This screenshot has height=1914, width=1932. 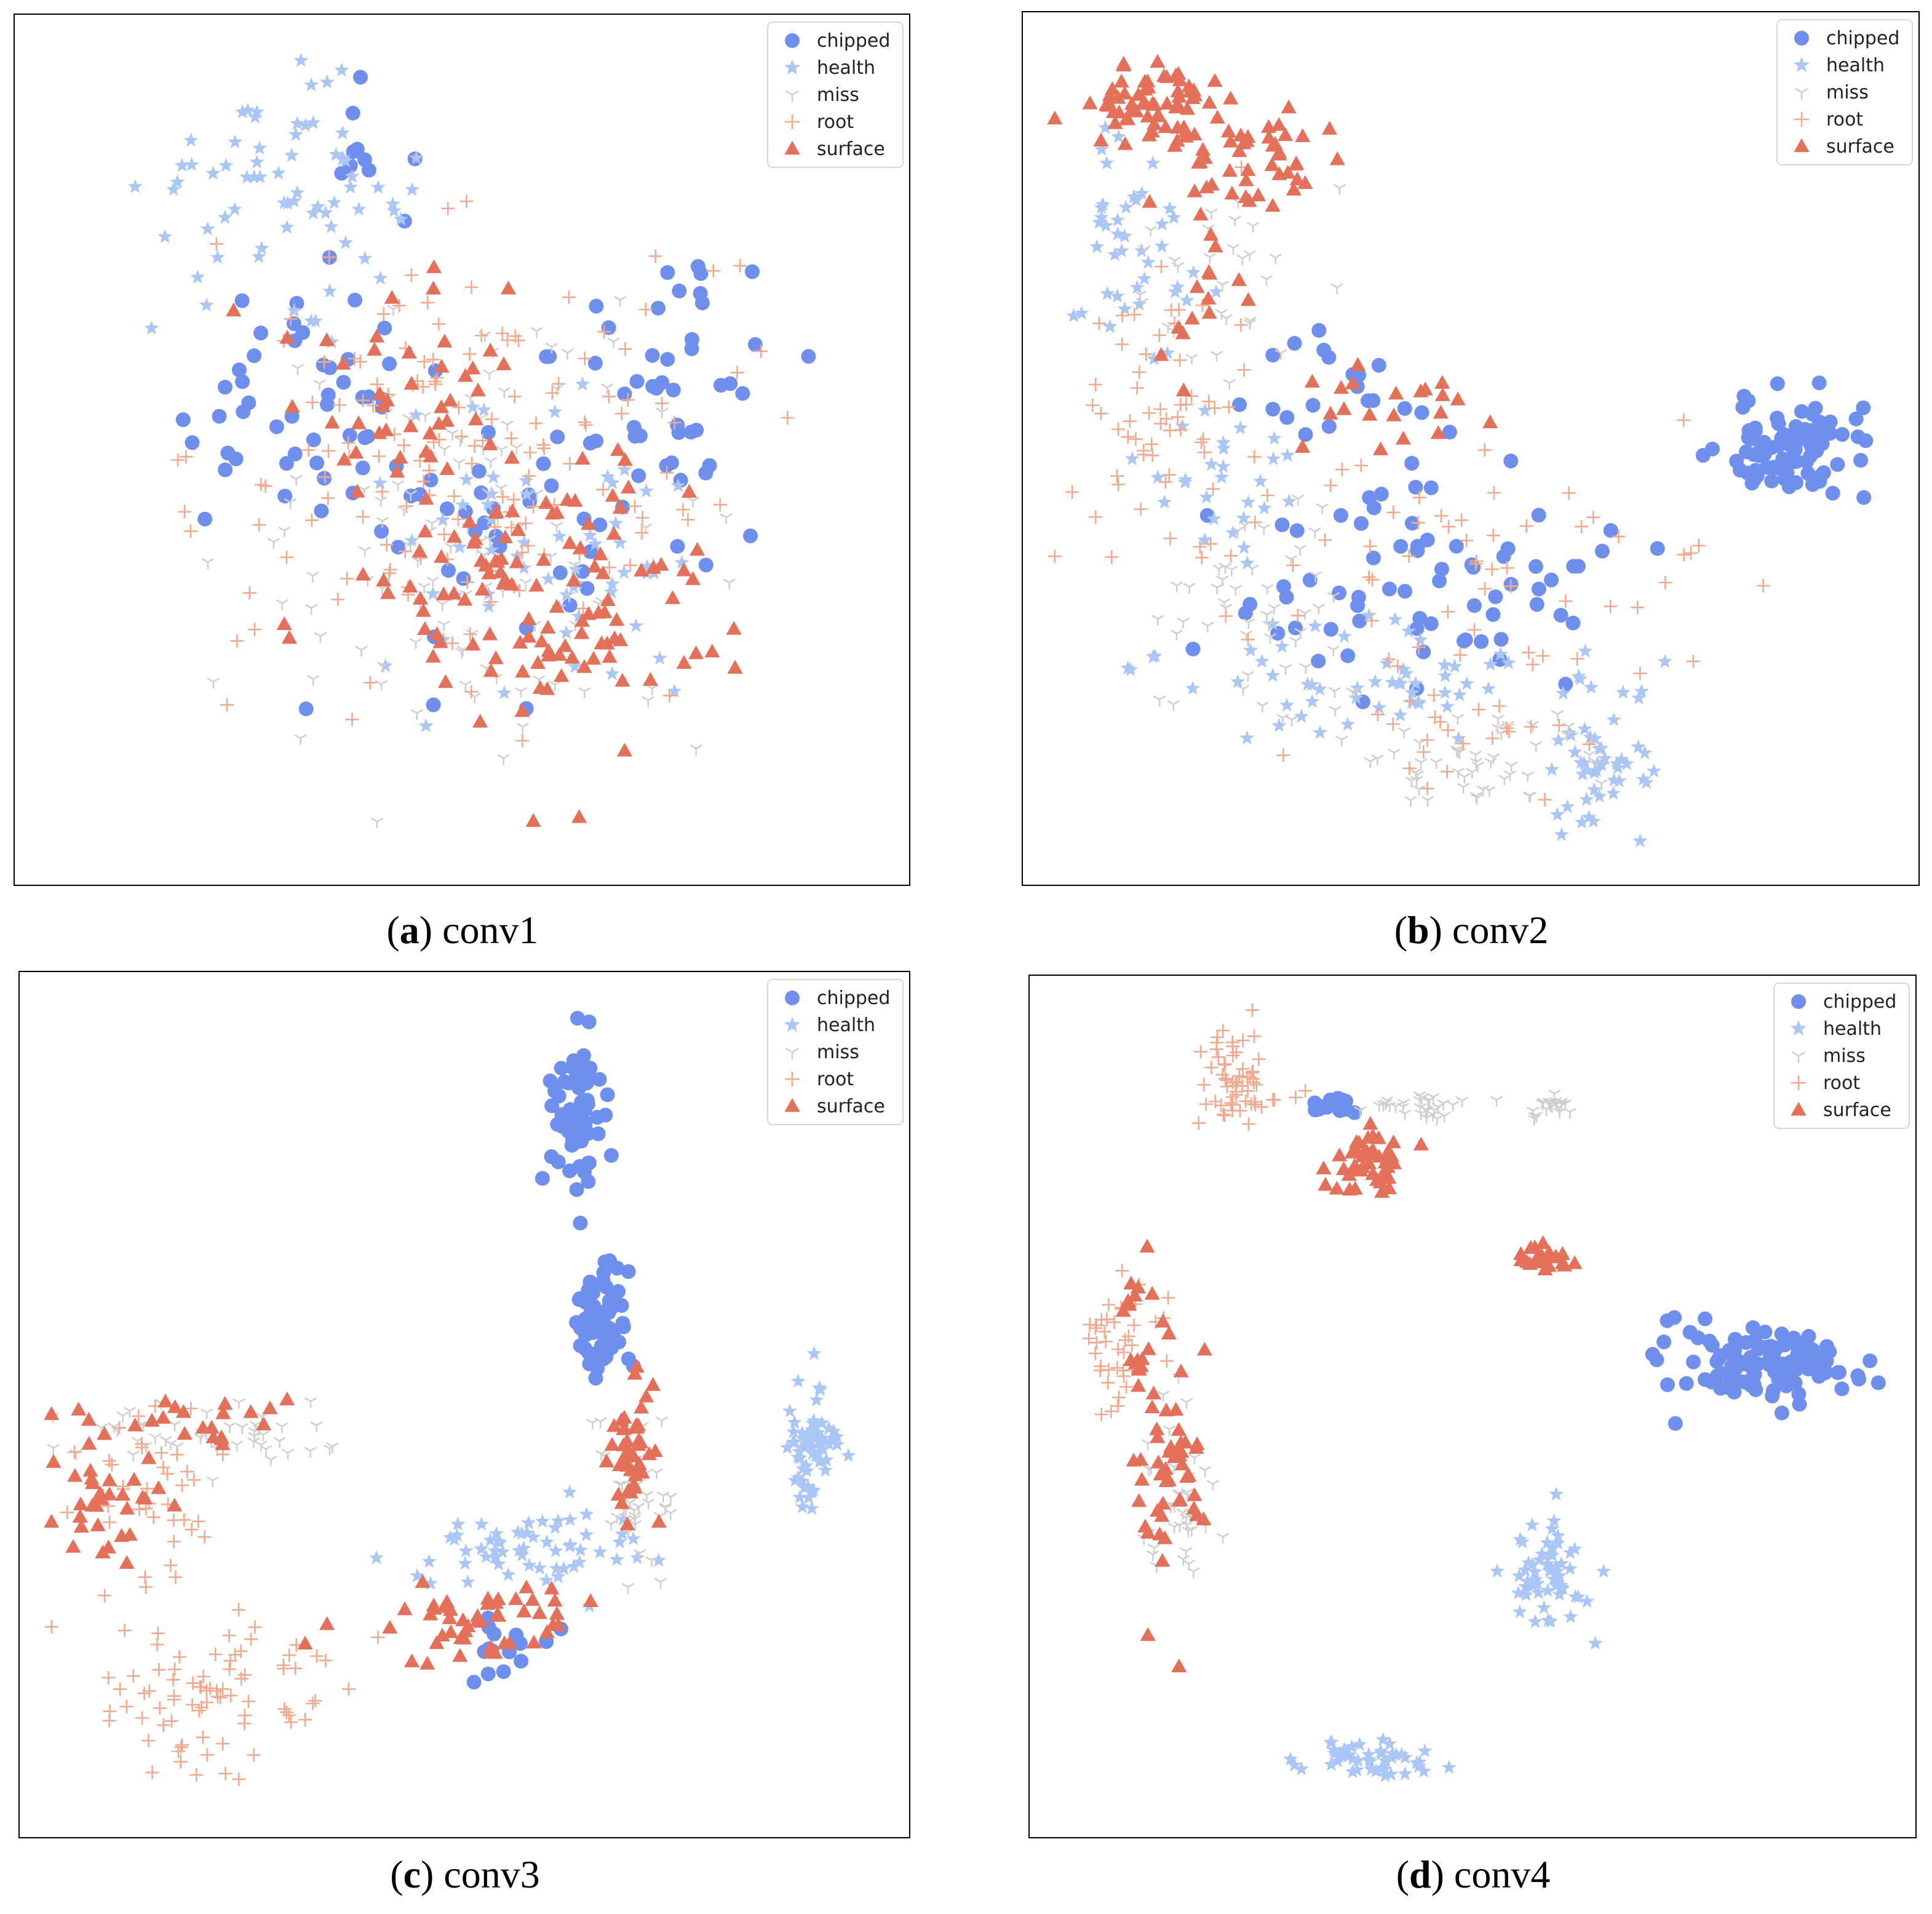 What do you see at coordinates (1801, 65) in the screenshot?
I see `legend-health-marker` at bounding box center [1801, 65].